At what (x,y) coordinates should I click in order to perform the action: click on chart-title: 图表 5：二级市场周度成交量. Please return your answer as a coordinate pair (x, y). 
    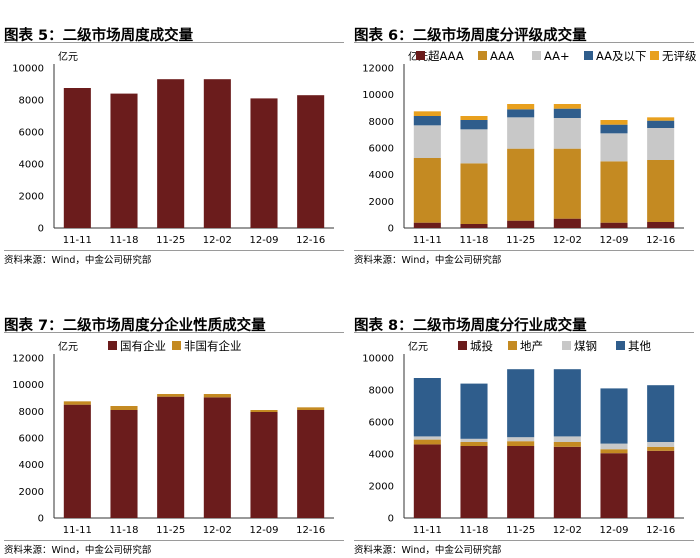
    Looking at the image, I should click on (99, 36).